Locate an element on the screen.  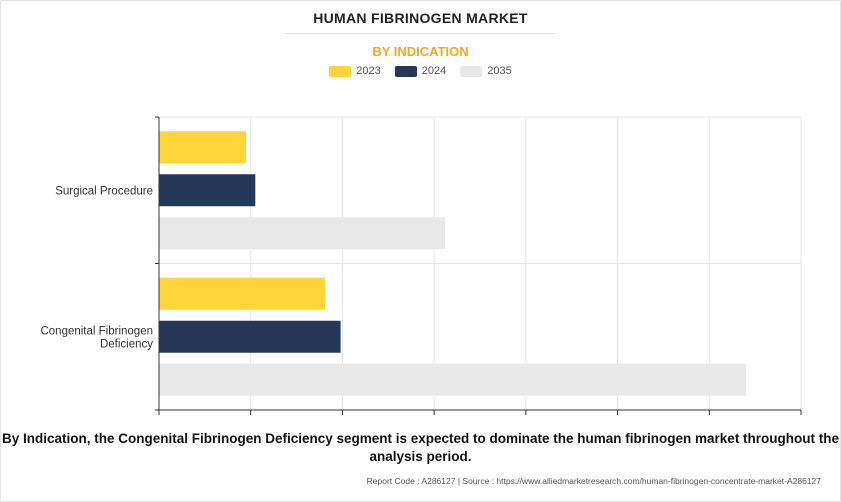
bar-2035-surgical-procedure is located at coordinates (302, 233).